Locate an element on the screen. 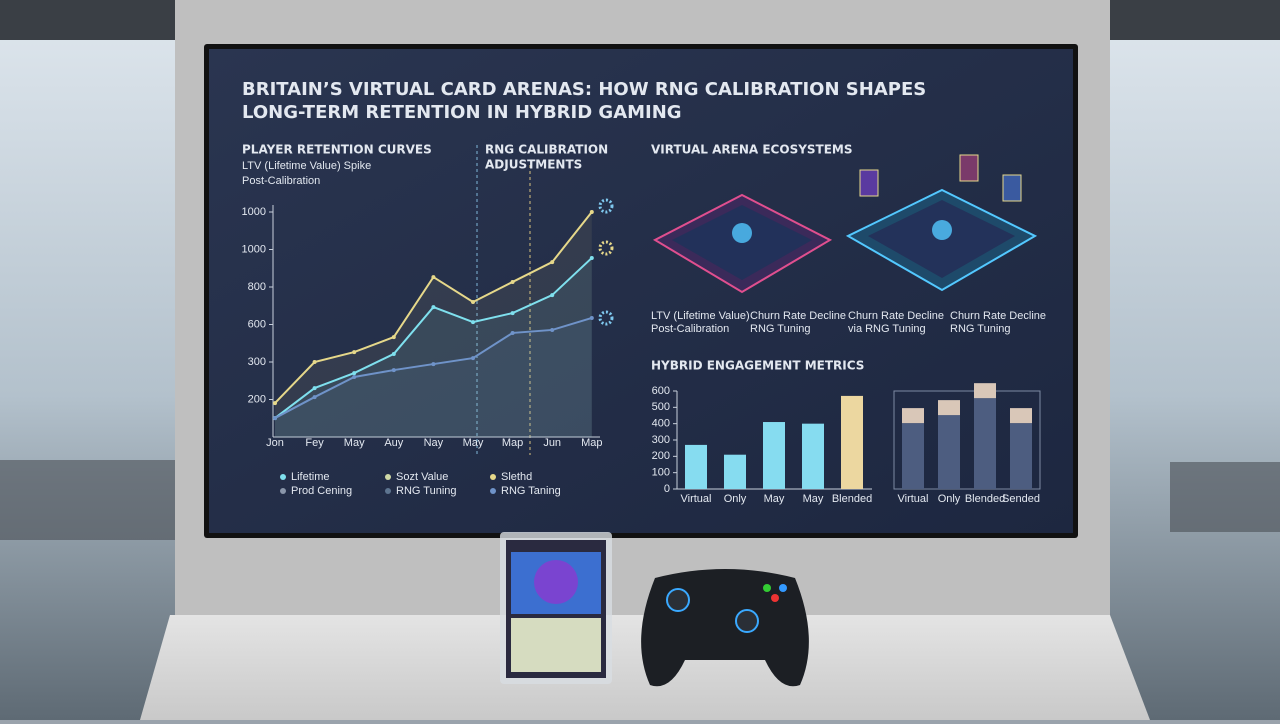 The height and width of the screenshot is (724, 1280). y-tick-label: 400 is located at coordinates (661, 424).